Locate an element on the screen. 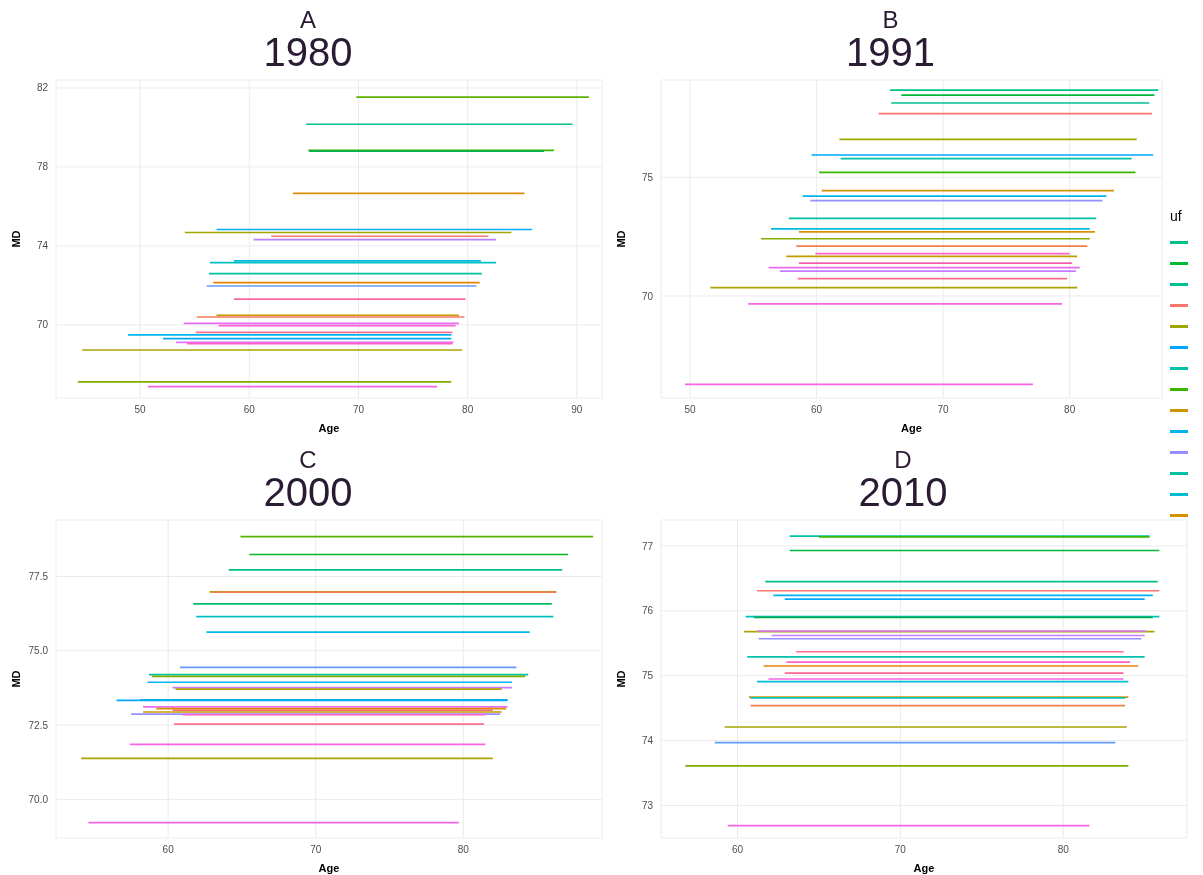  y-tick-label: 75.0 is located at coordinates (38, 651).